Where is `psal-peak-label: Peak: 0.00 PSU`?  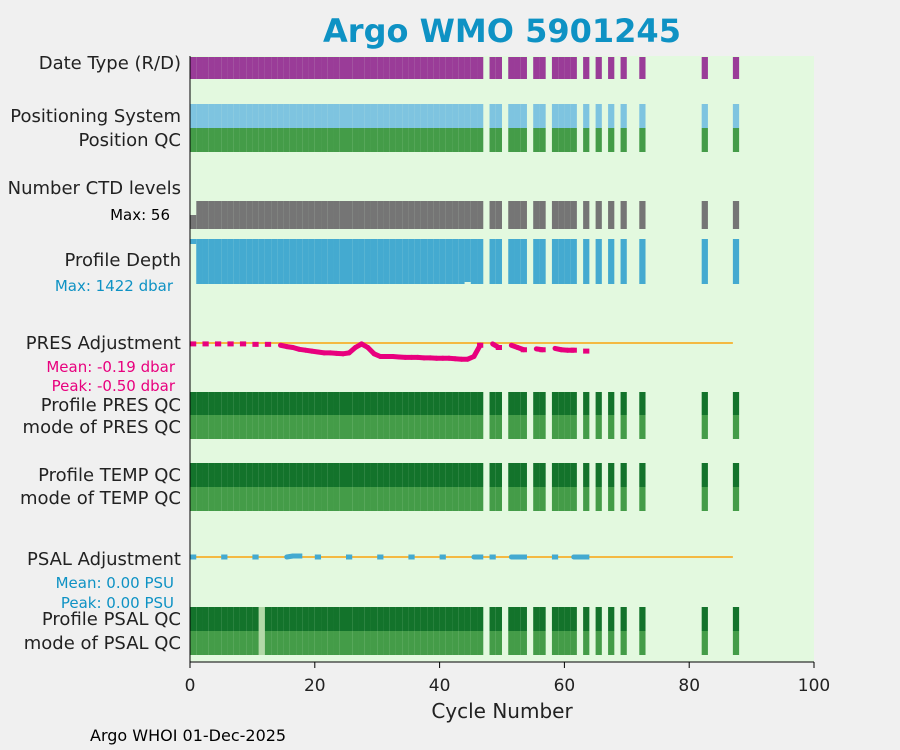
psal-peak-label: Peak: 0.00 PSU is located at coordinates (117, 603).